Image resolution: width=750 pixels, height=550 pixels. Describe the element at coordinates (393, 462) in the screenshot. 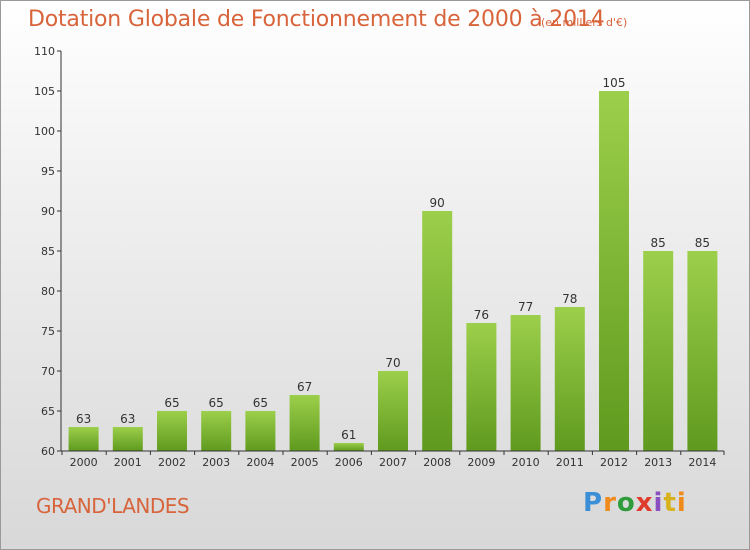

I see `x-tick-label-2007: 2007` at that location.